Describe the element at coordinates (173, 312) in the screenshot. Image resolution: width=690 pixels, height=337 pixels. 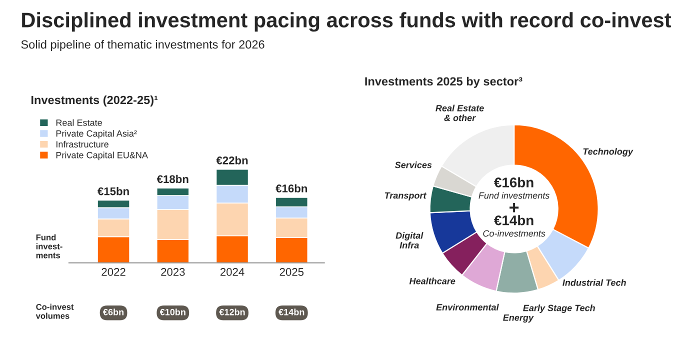
I see `text: €10bn` at that location.